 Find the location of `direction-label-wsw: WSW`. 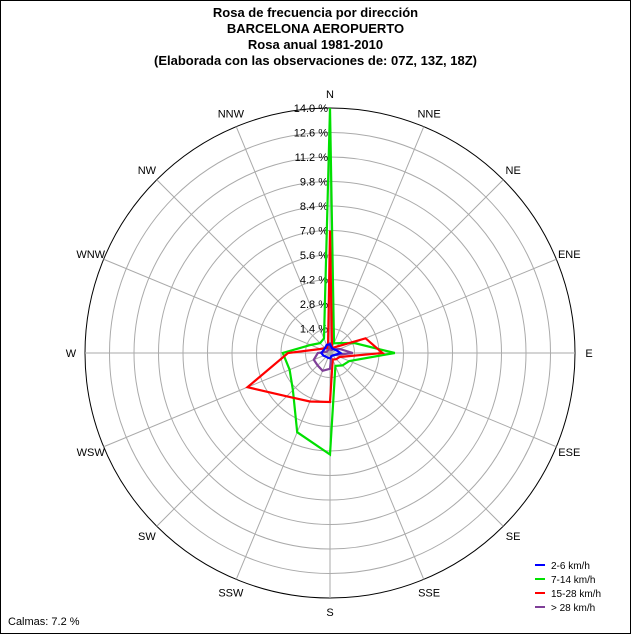

direction-label-wsw: WSW is located at coordinates (91, 453).